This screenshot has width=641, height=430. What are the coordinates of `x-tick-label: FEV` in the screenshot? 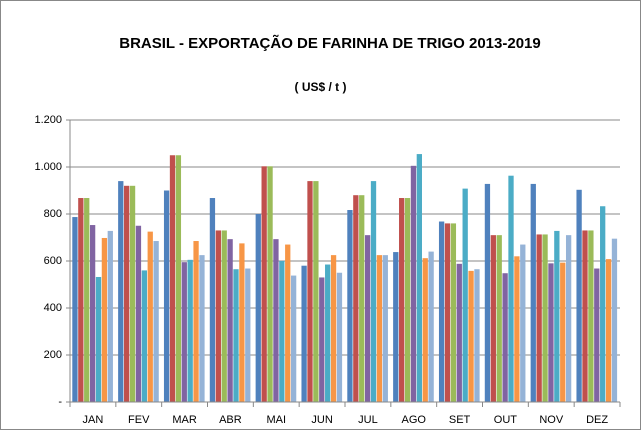 It's located at (139, 420).